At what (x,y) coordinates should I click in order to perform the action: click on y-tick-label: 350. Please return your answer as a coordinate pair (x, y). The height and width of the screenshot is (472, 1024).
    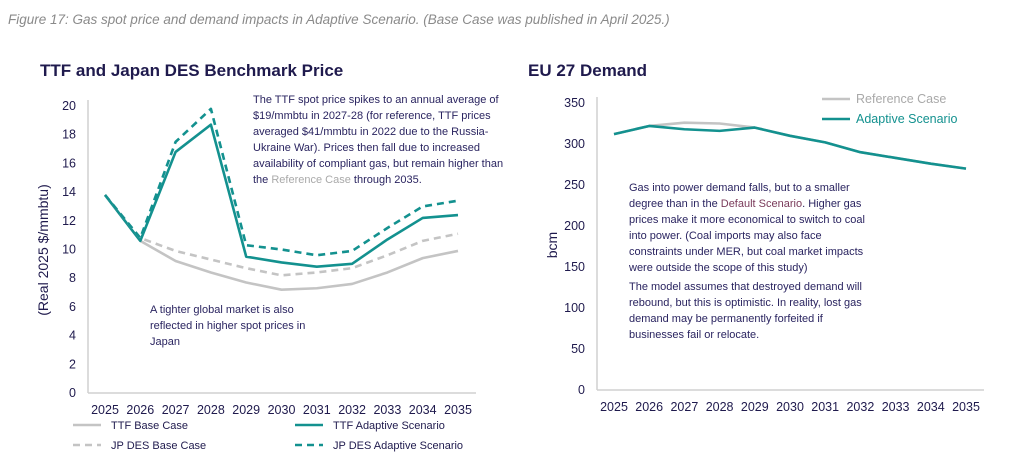
    Looking at the image, I should click on (574, 103).